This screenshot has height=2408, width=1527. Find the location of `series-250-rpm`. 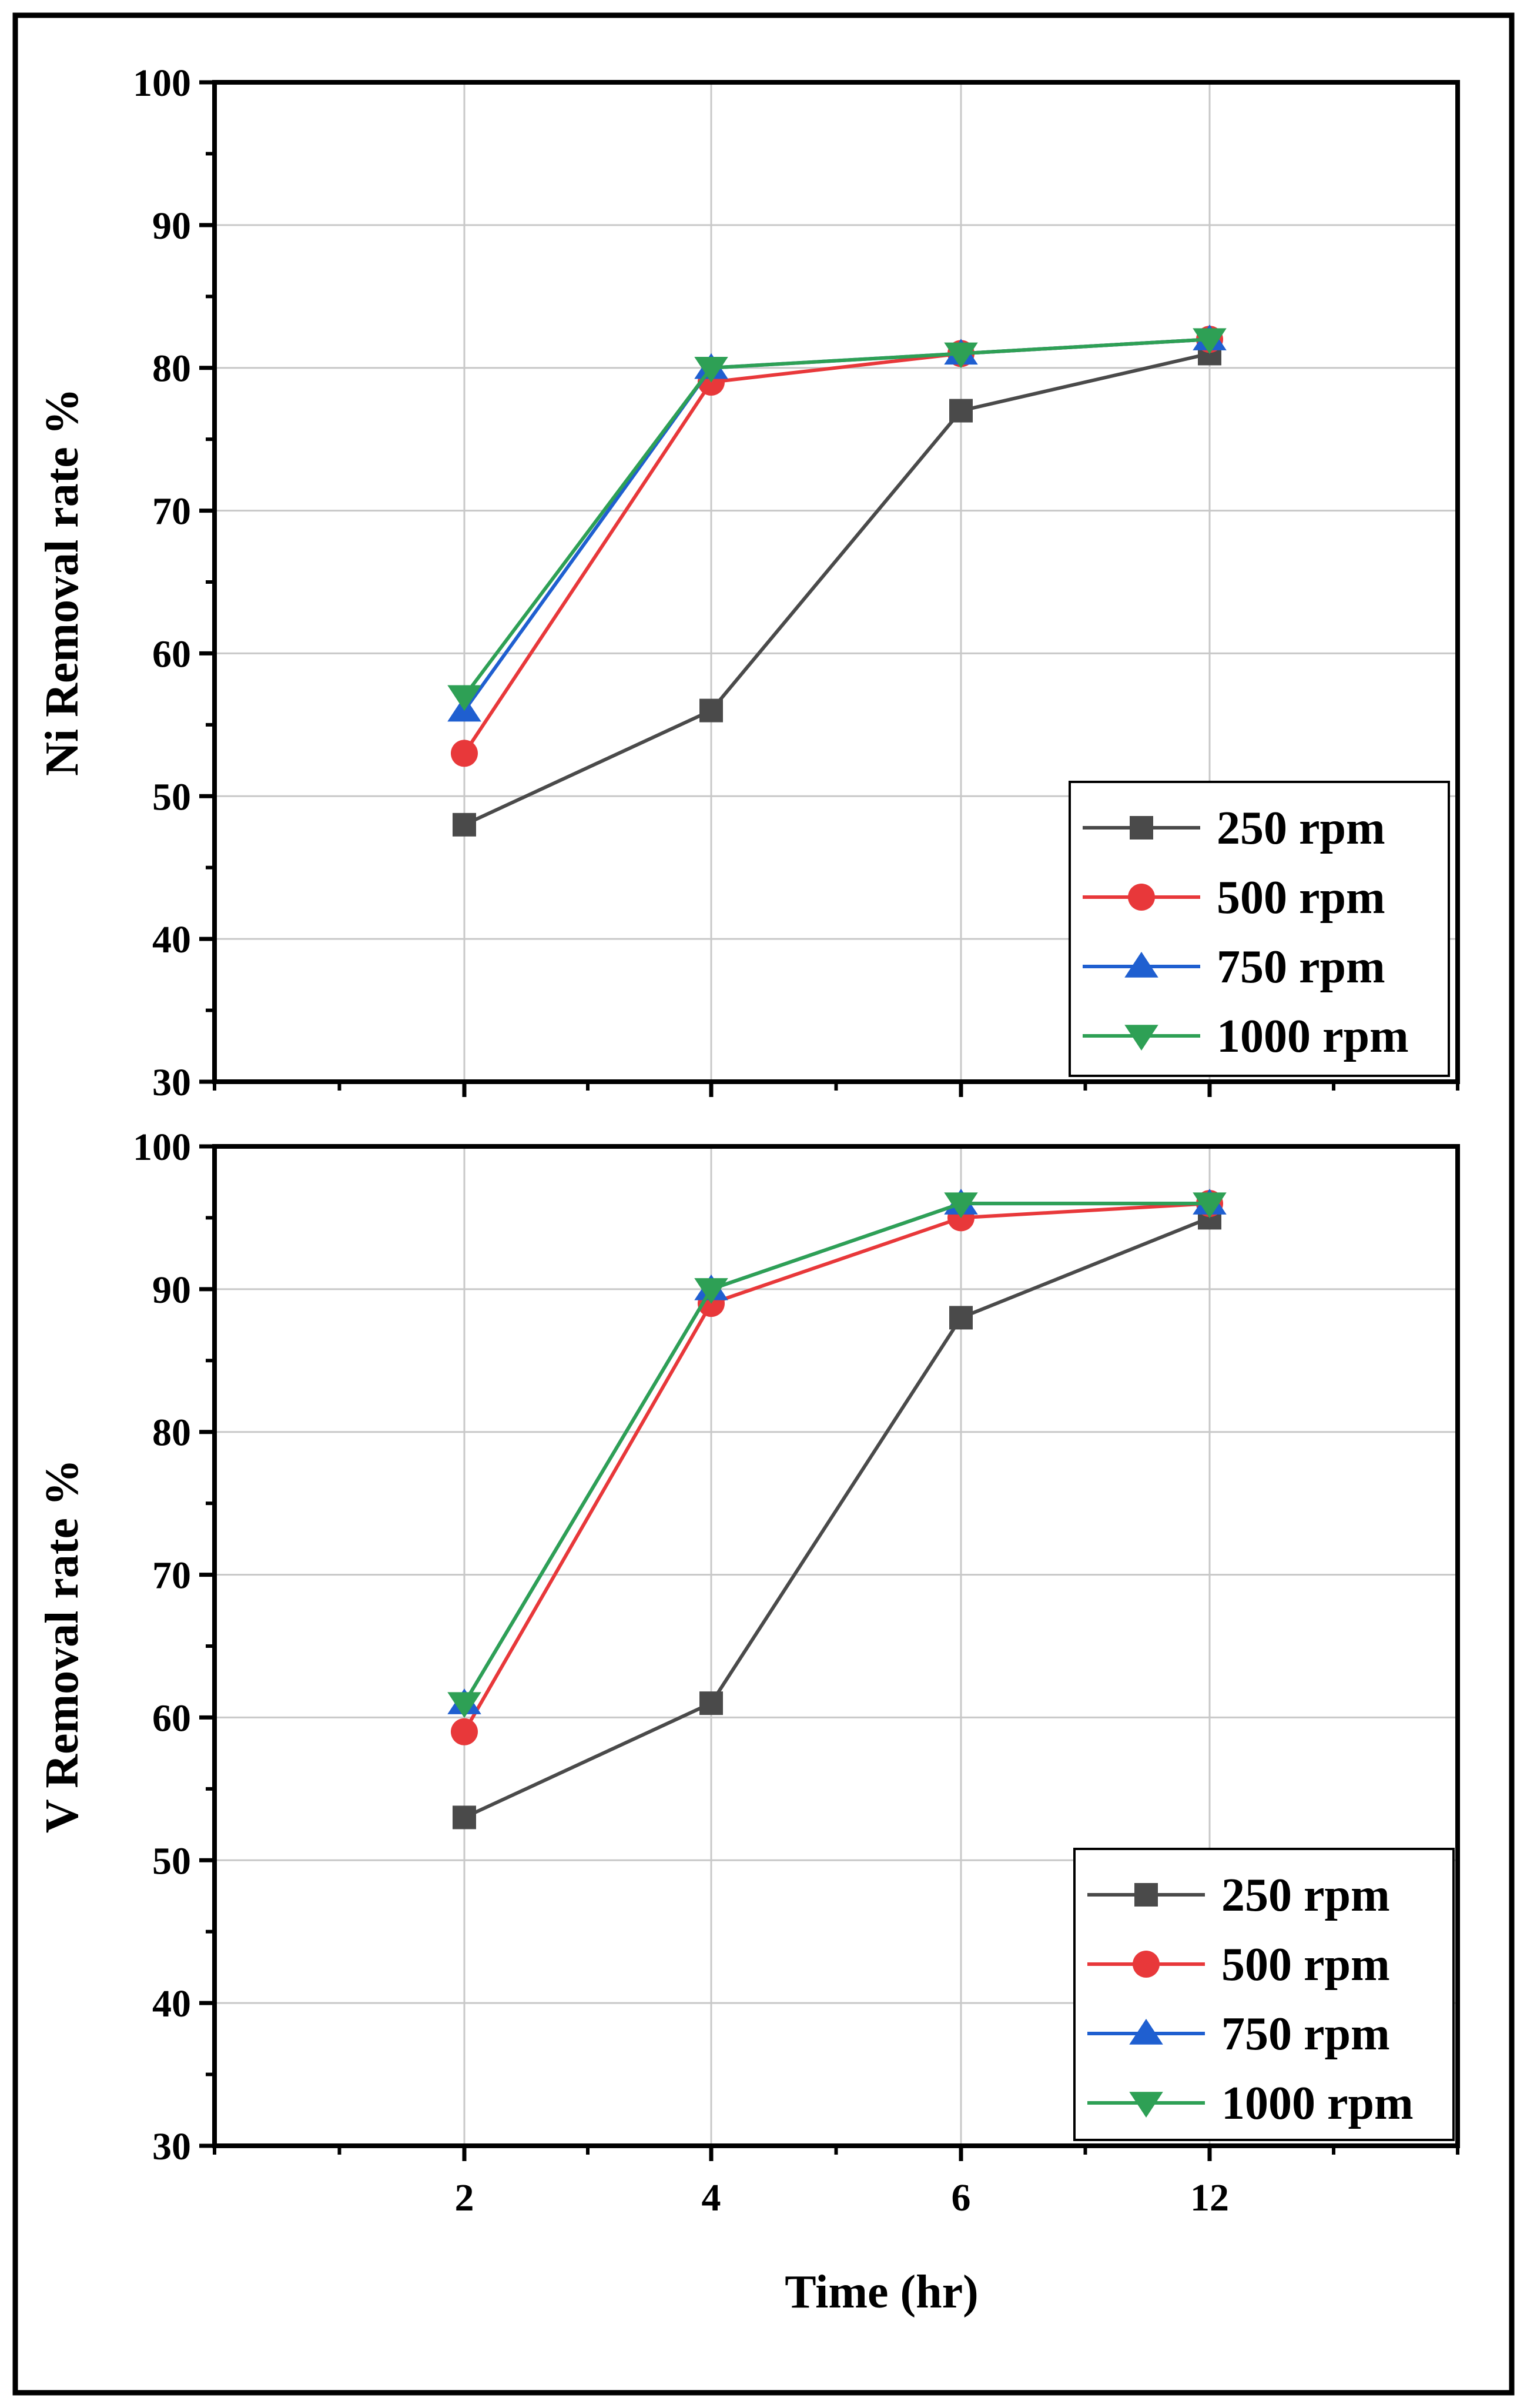

series-250-rpm is located at coordinates (837, 589).